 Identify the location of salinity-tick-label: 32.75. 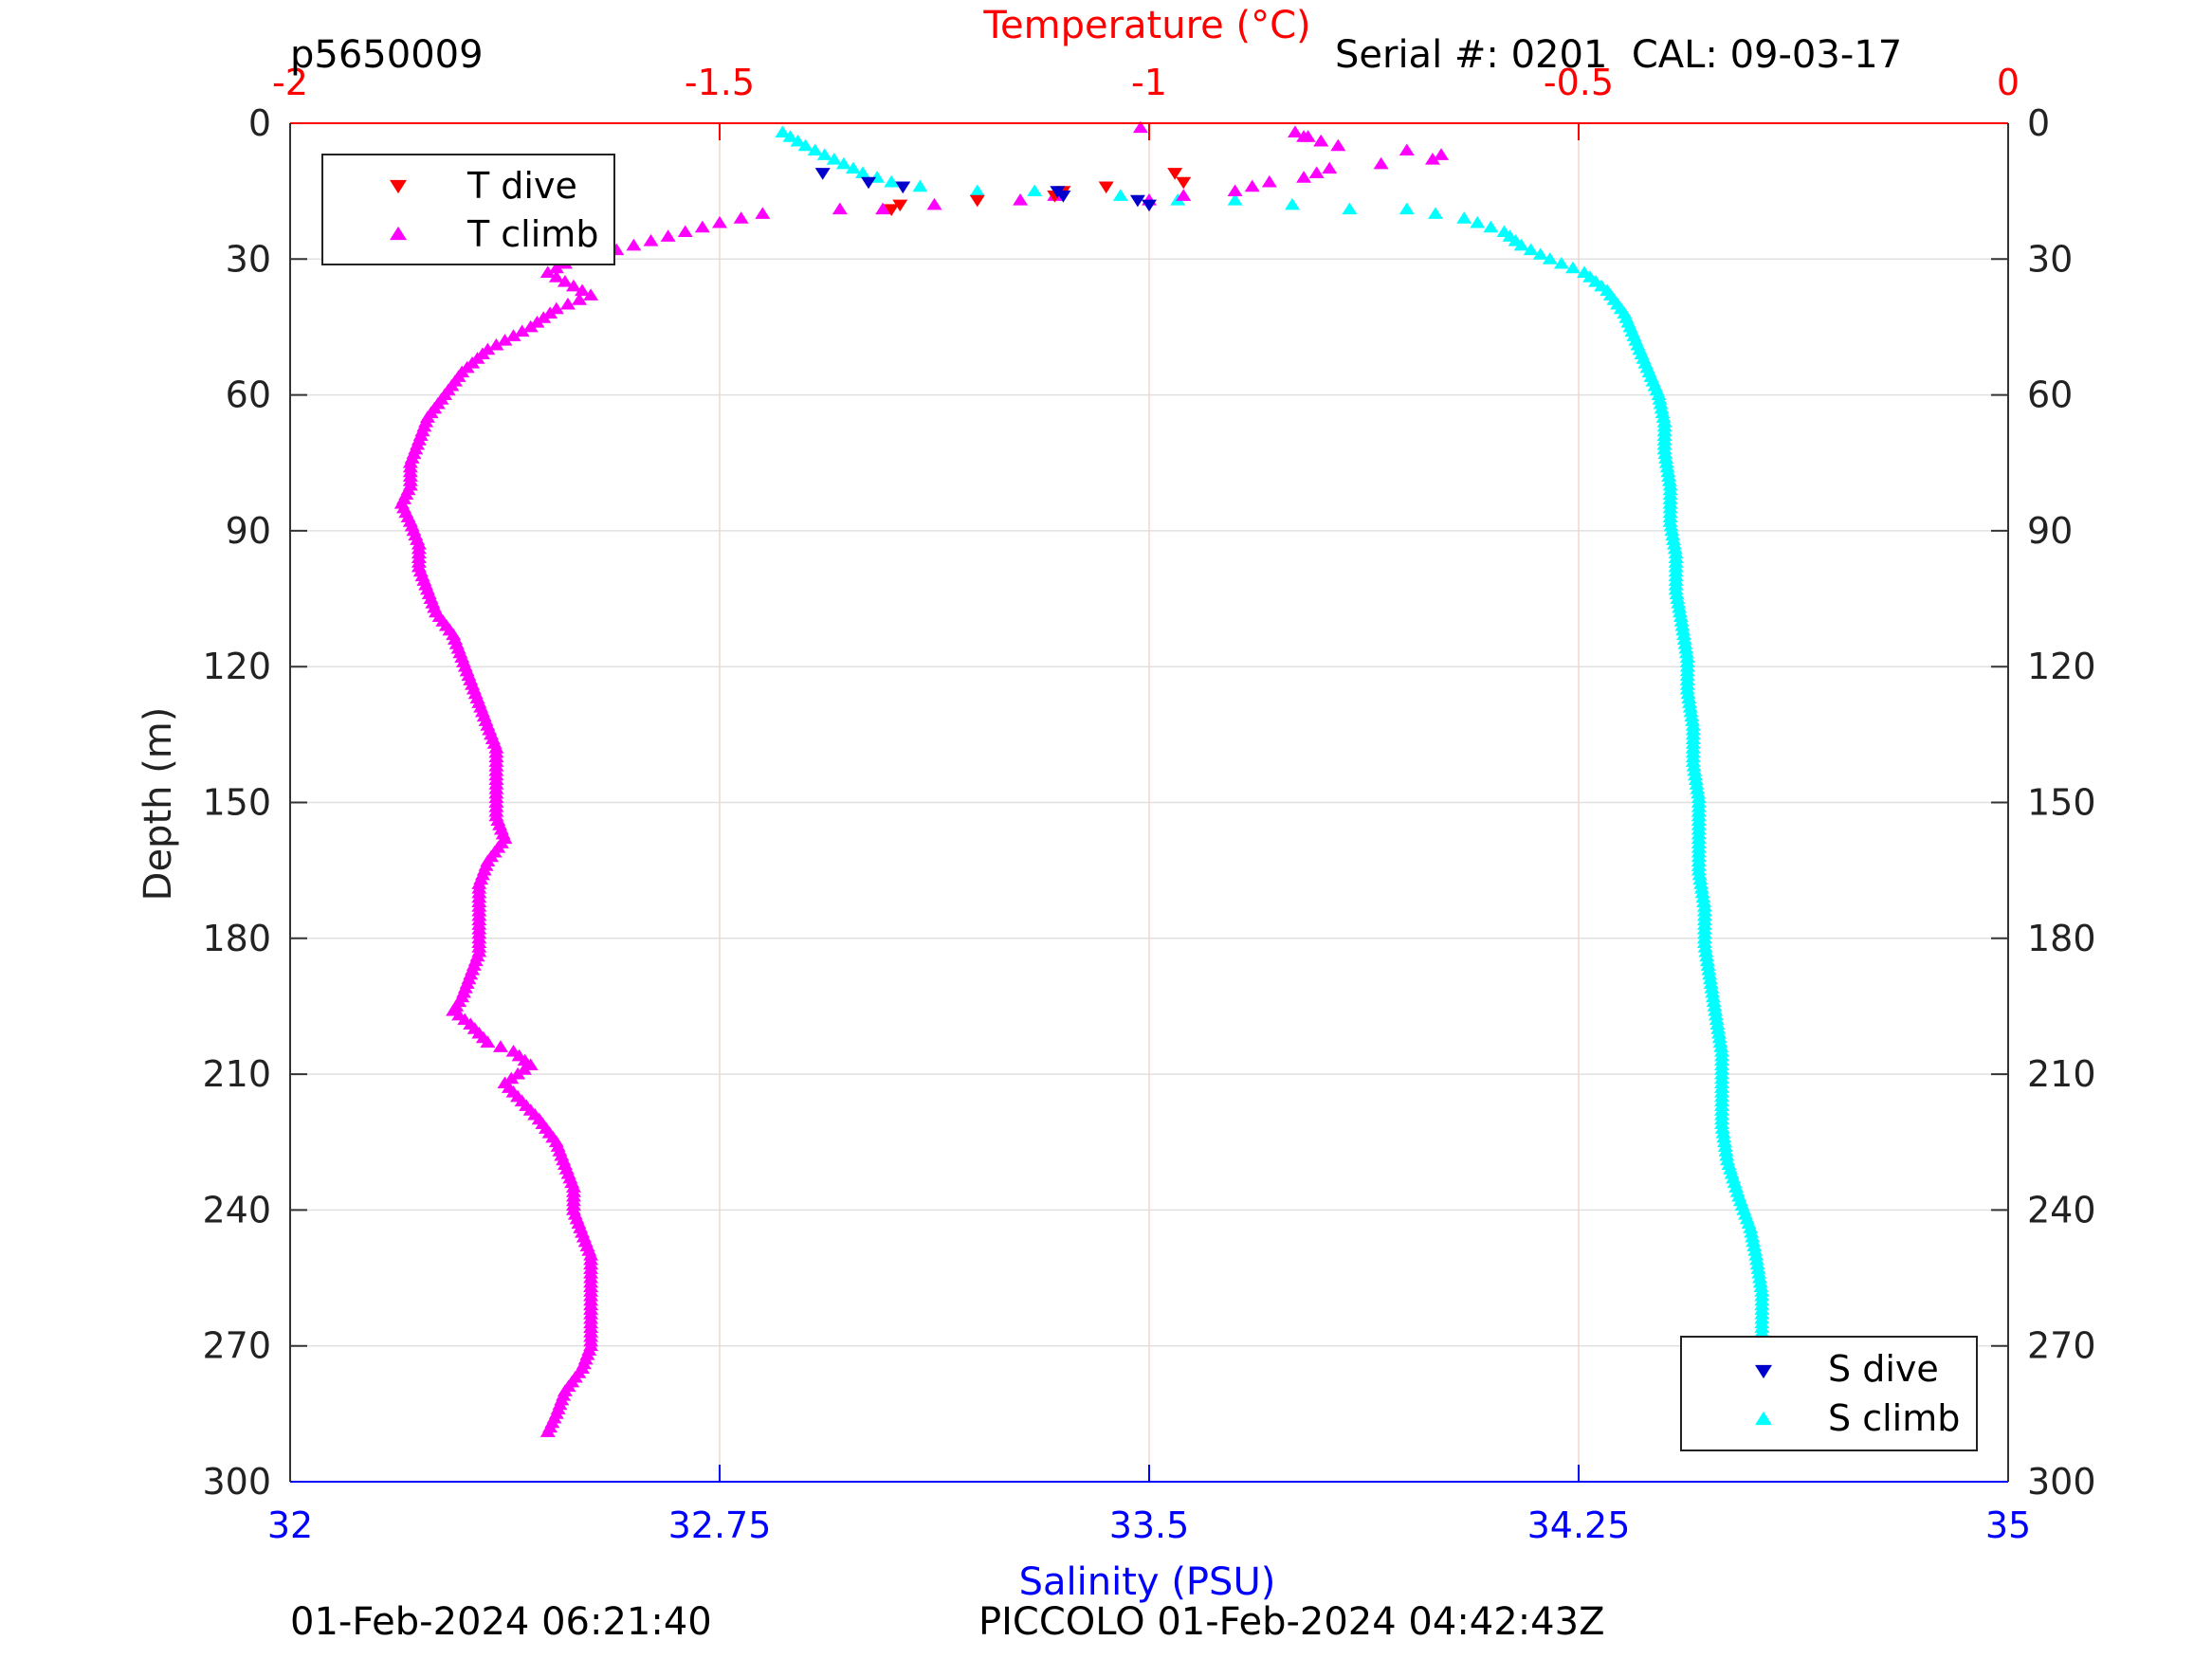
(720, 1525).